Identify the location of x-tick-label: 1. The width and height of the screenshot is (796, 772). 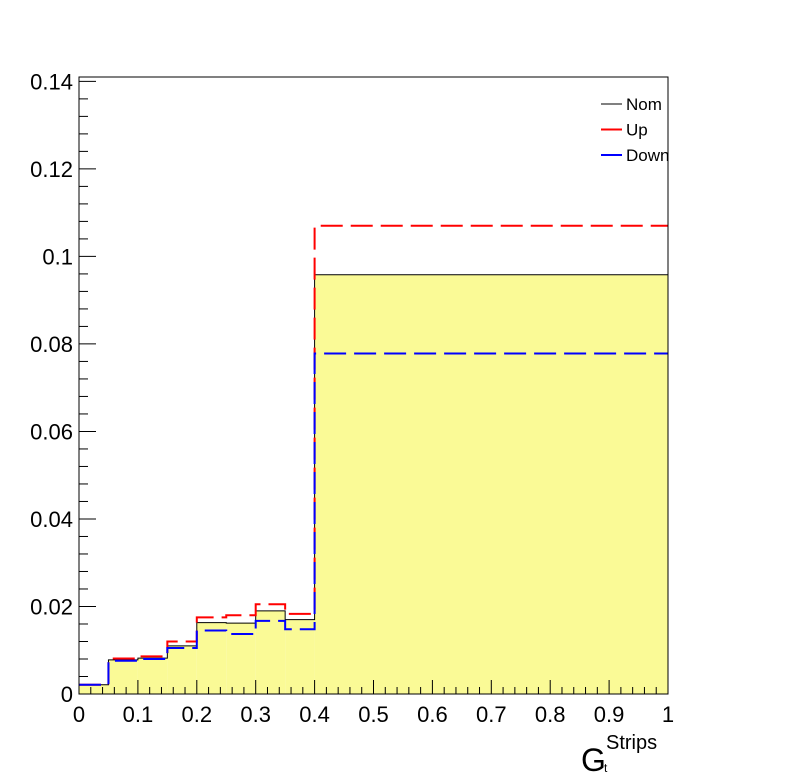
(668, 714).